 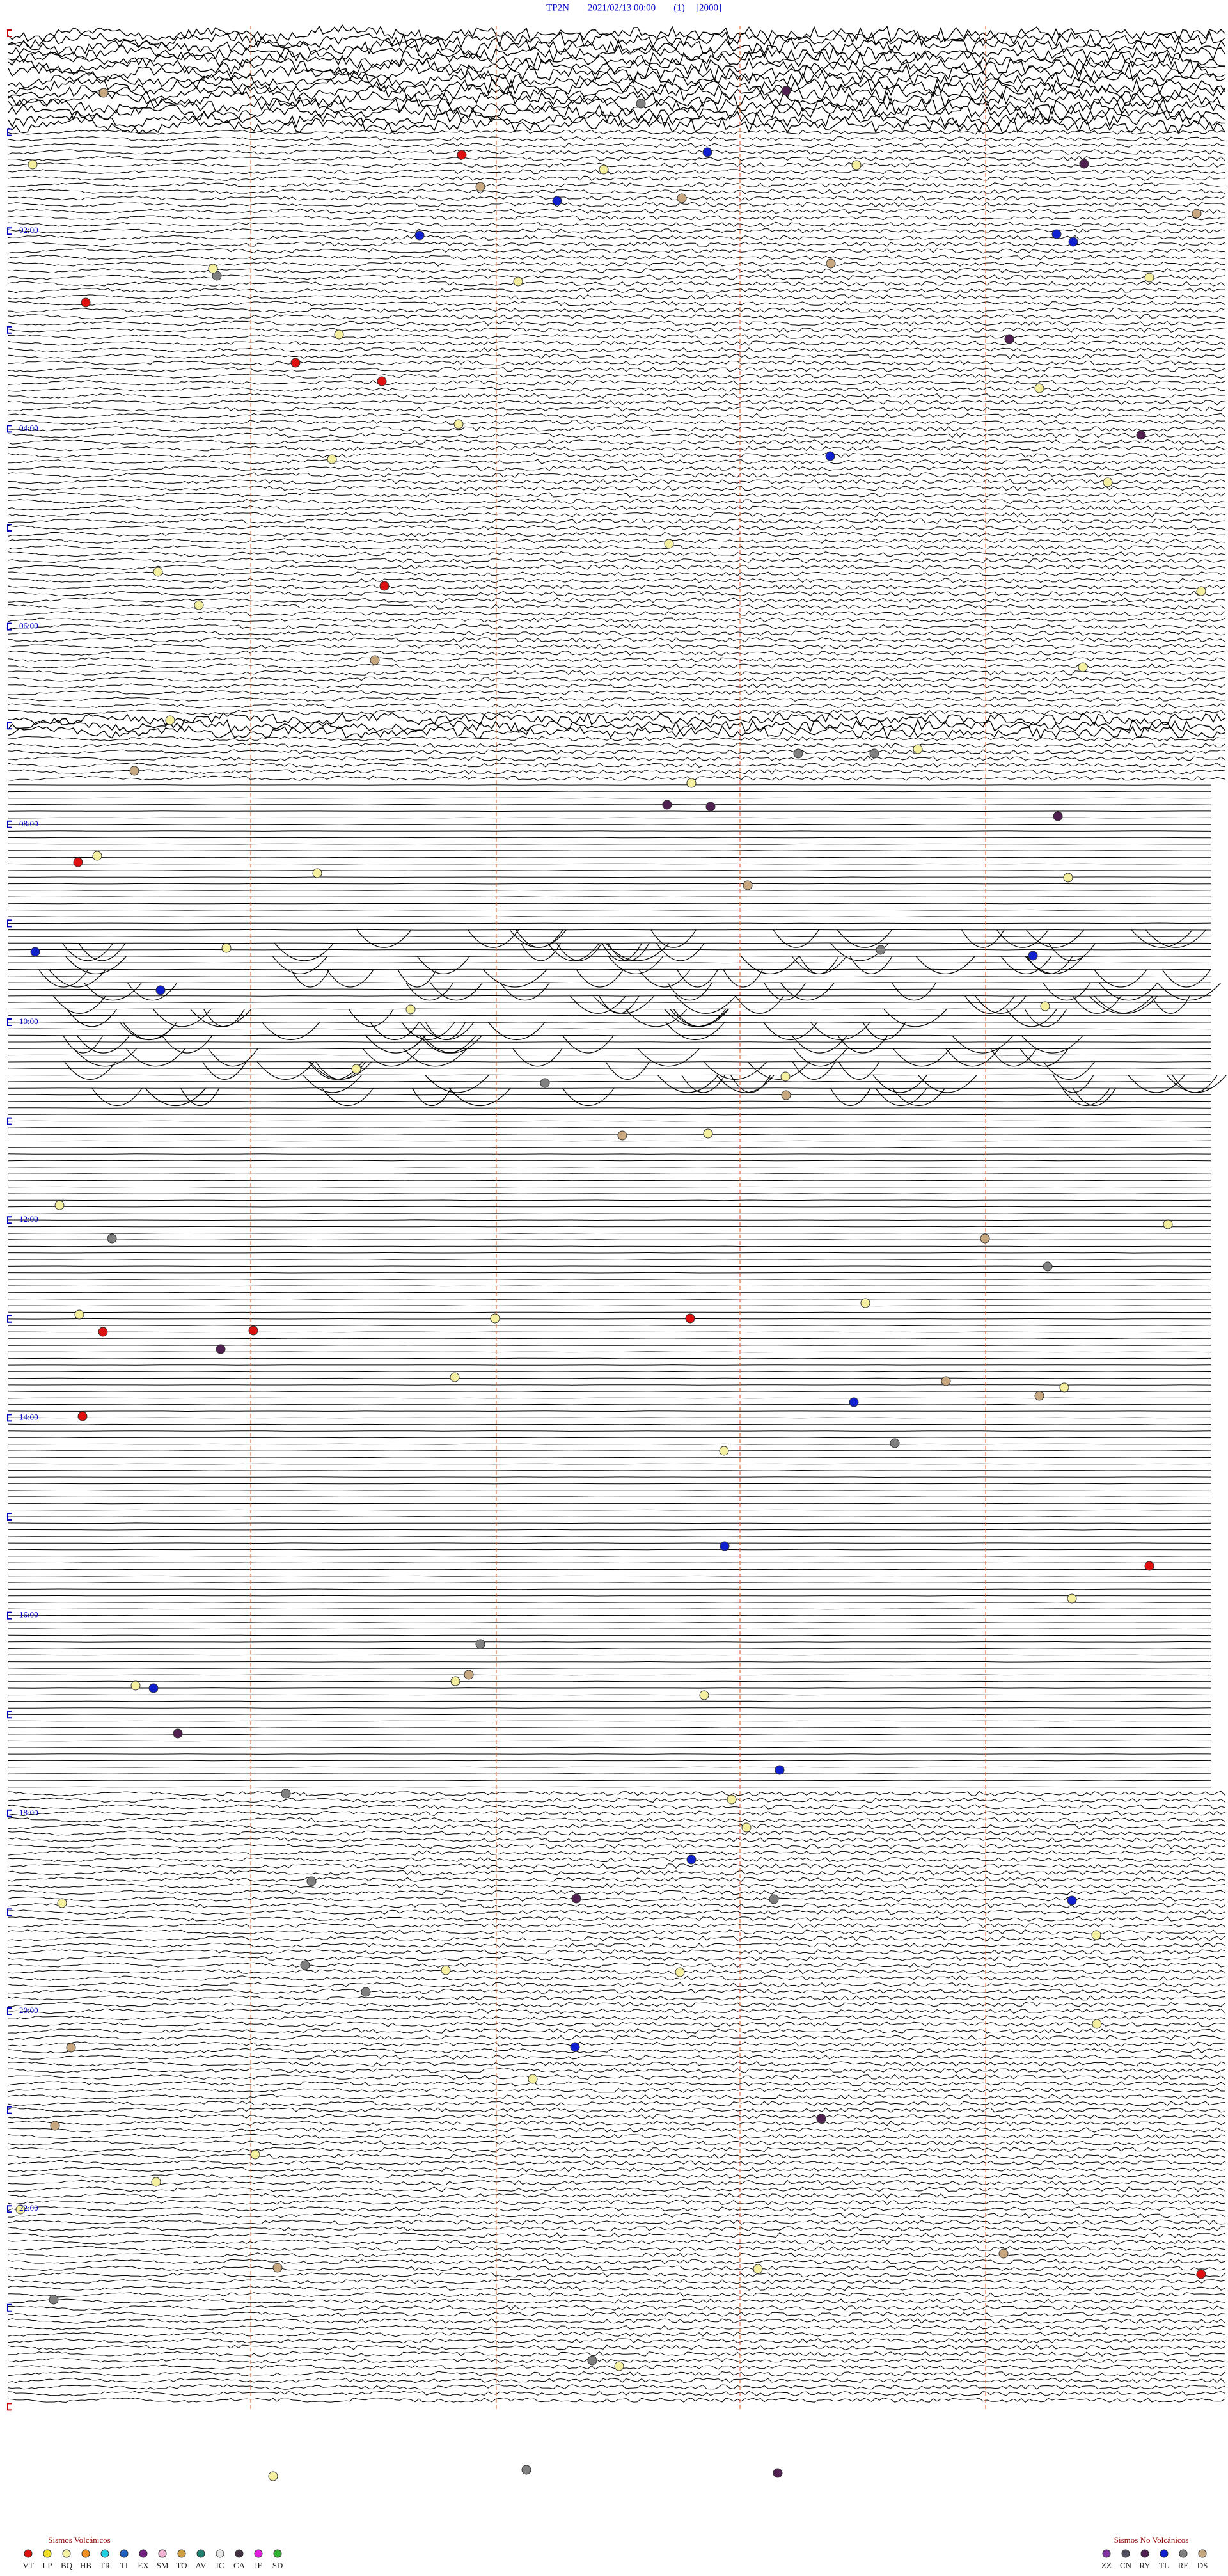 I want to click on legend-label: AV, so click(x=201, y=2565).